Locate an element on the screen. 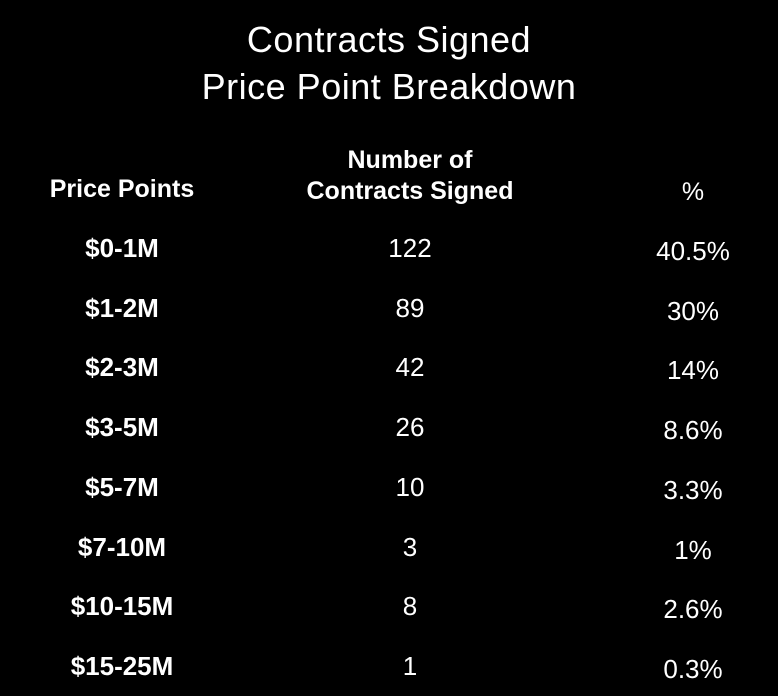 The width and height of the screenshot is (778, 696). header-count-line1: Number of is located at coordinates (410, 160).